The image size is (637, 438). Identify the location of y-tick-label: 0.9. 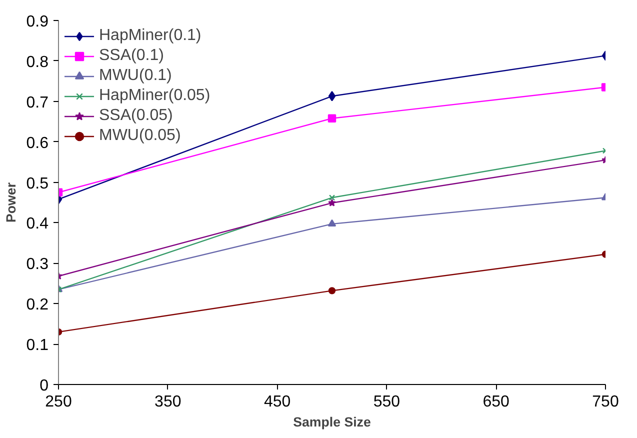
(37, 22).